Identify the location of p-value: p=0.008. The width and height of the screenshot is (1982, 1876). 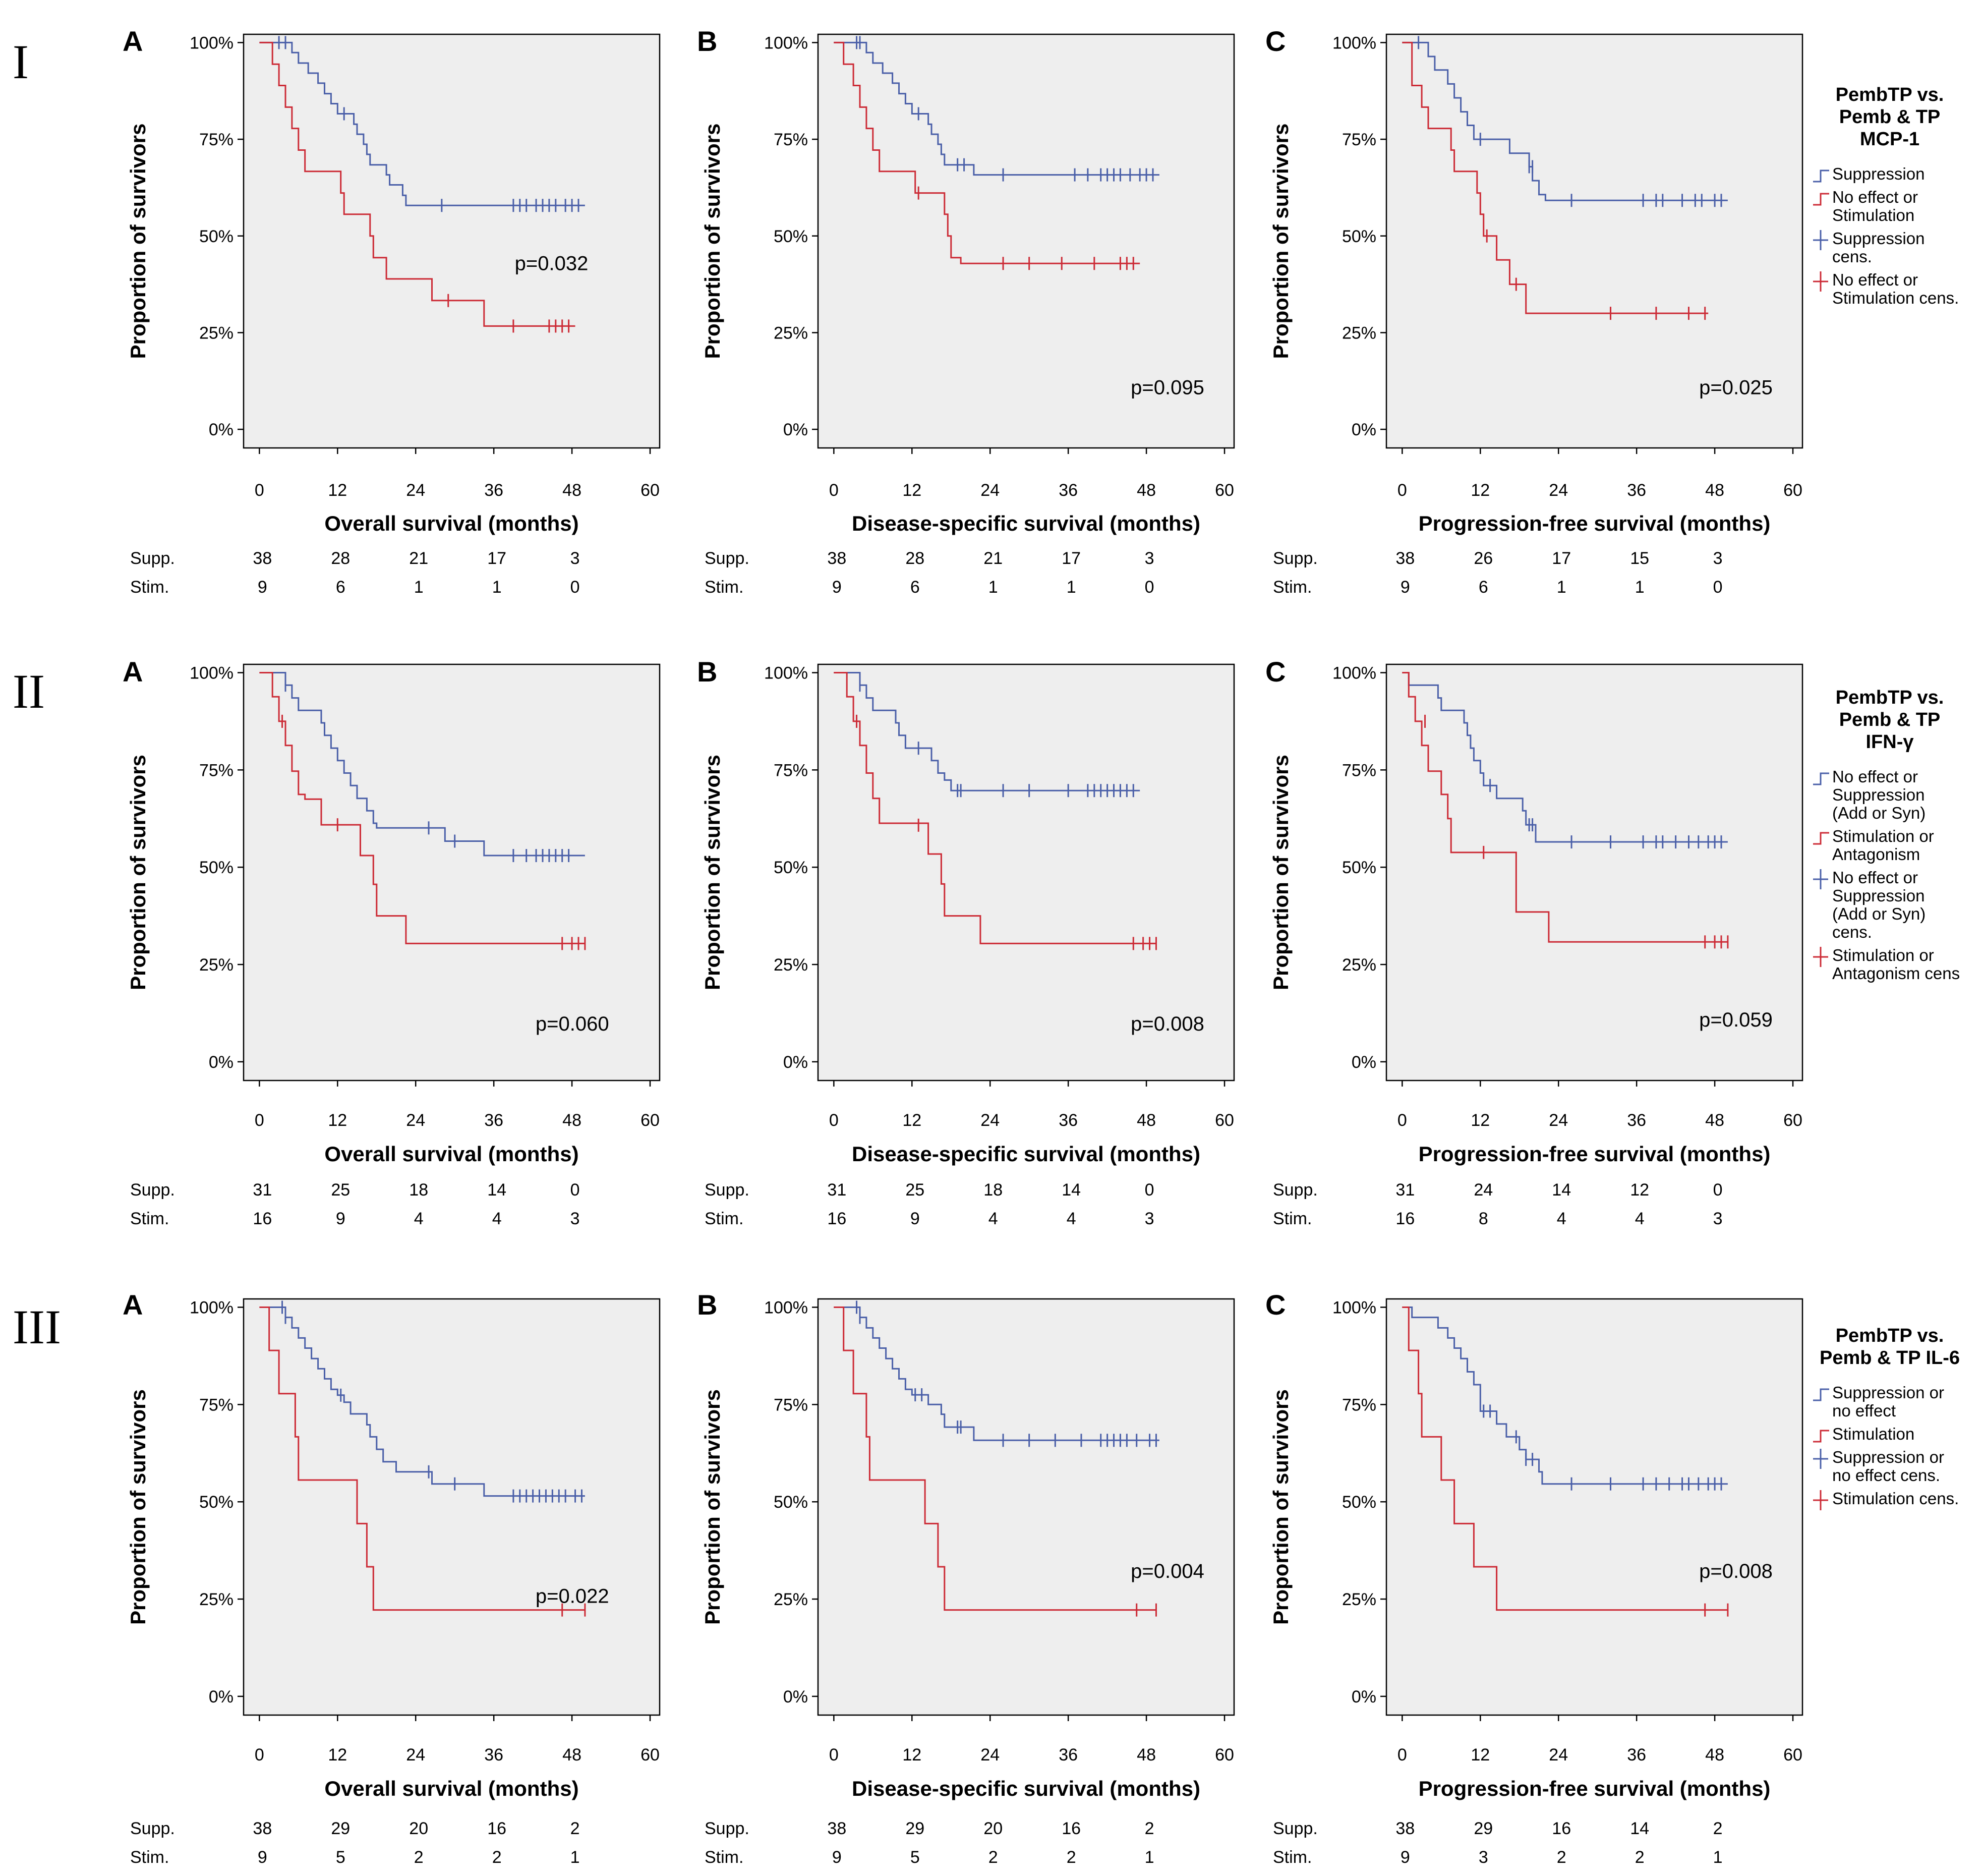
(1736, 1571).